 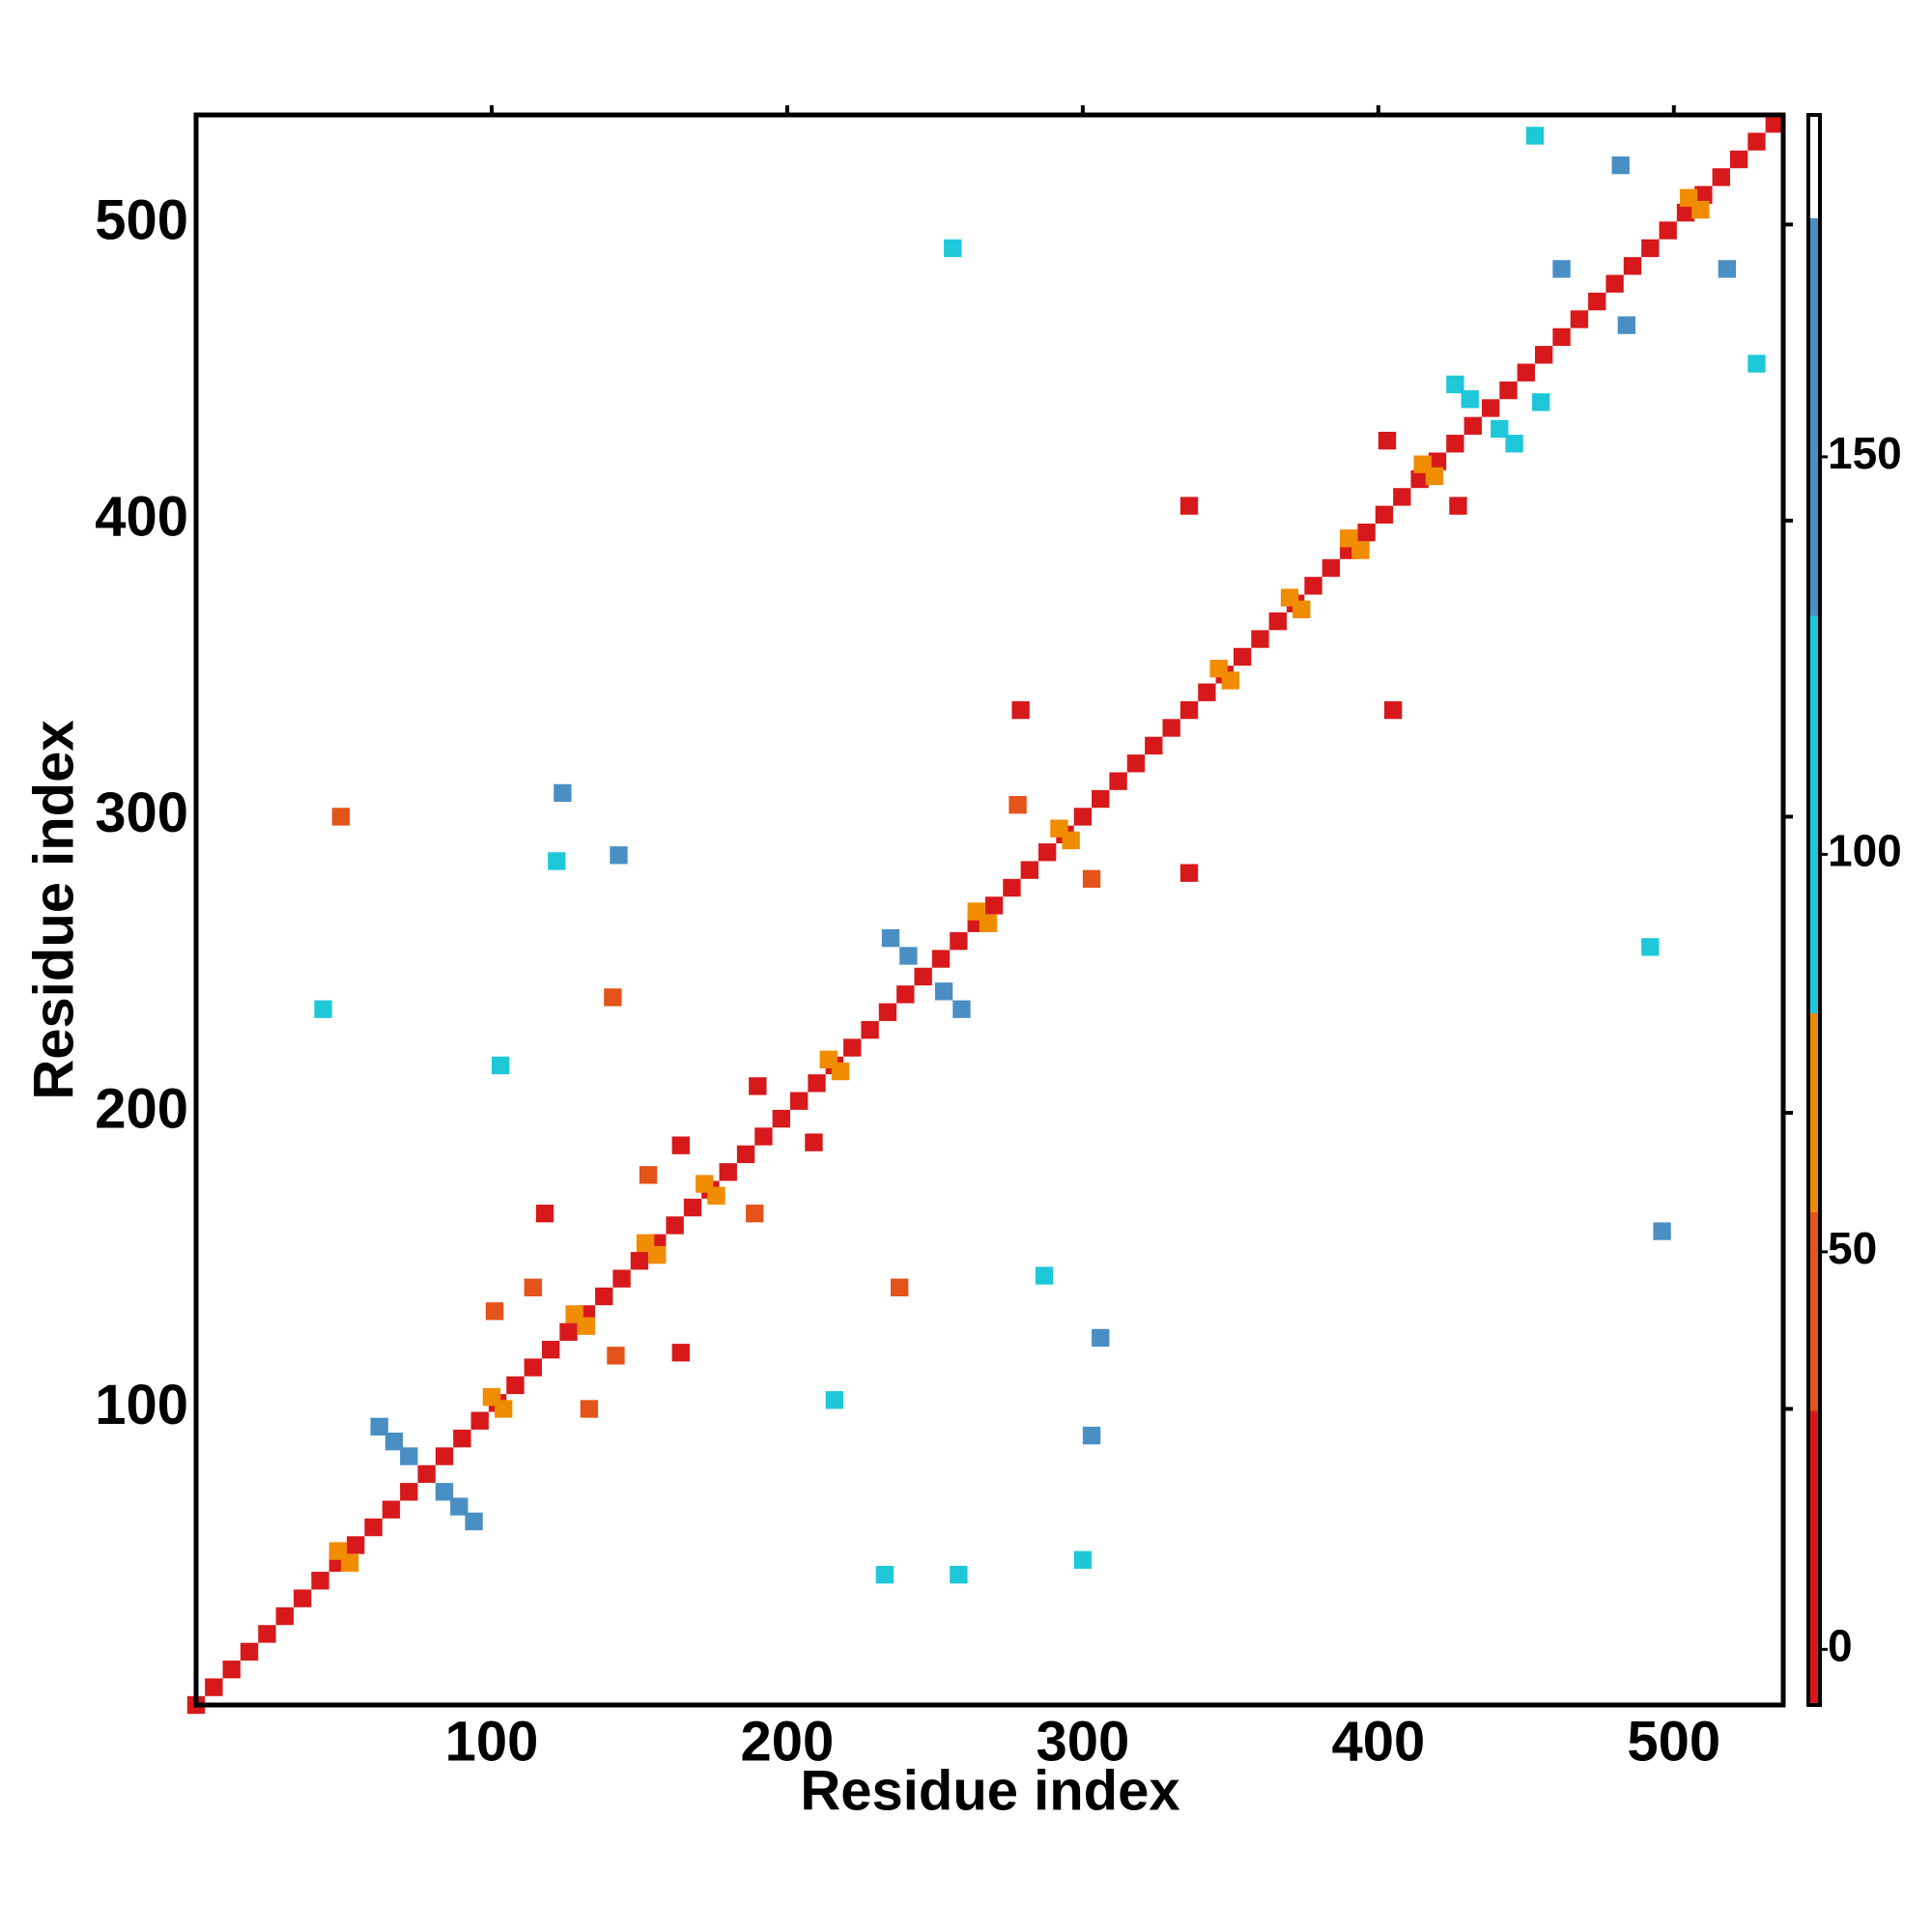 What do you see at coordinates (1673, 1741) in the screenshot?
I see `x-tick-label: 500` at bounding box center [1673, 1741].